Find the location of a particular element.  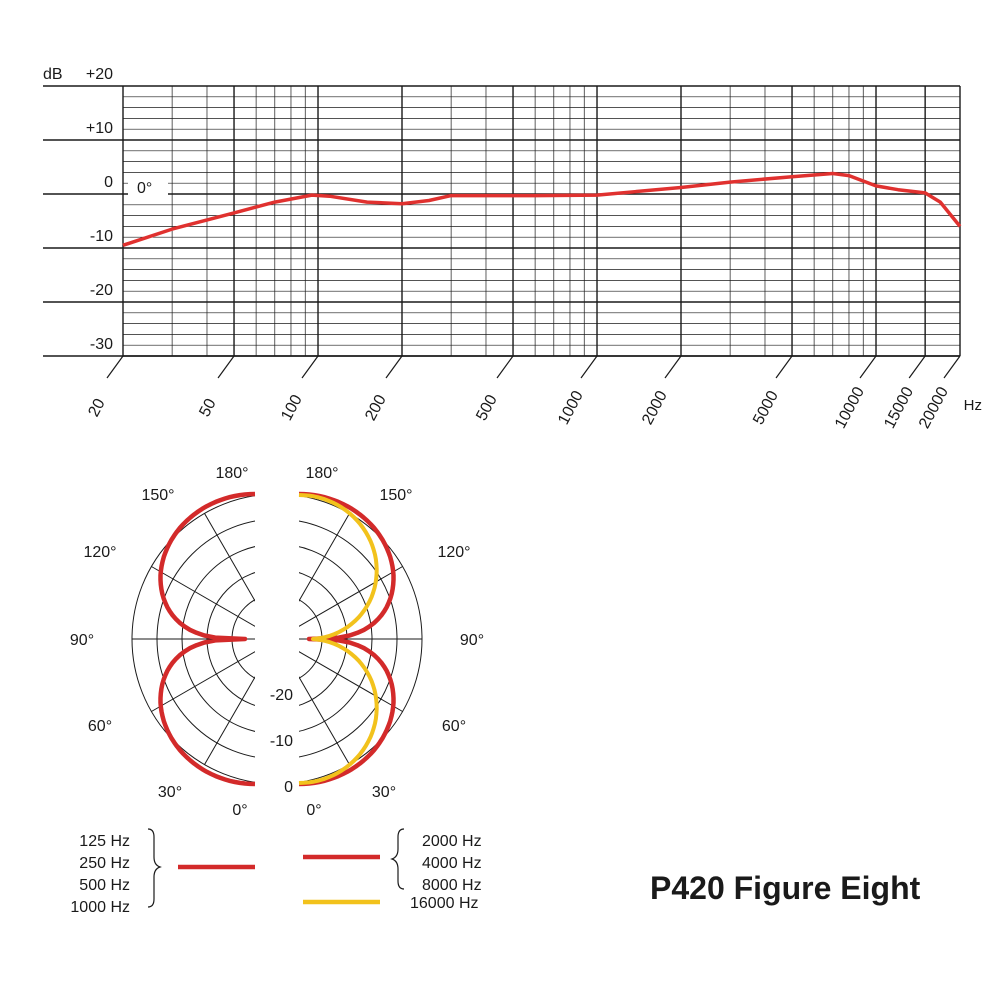

legend-item-left: 1000 Hz is located at coordinates (100, 907).